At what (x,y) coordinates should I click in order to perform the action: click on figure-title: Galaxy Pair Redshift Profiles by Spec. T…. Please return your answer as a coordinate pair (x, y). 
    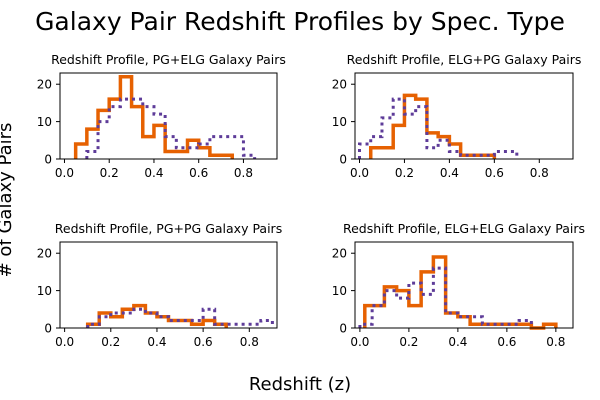
    Looking at the image, I should click on (300, 21).